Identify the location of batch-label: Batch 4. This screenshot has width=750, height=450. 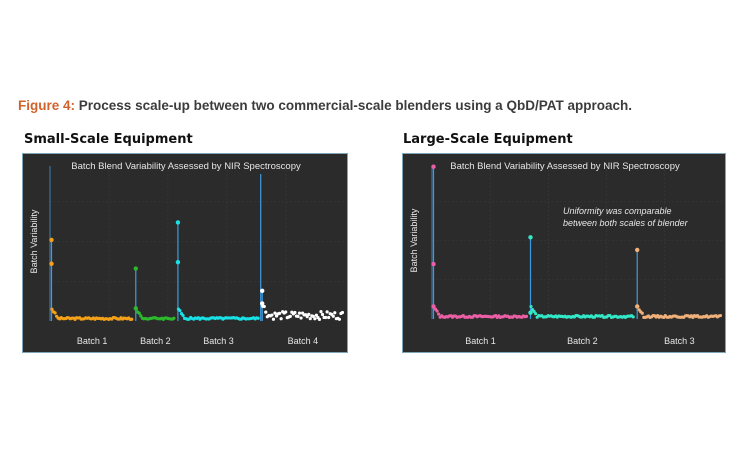
(303, 341).